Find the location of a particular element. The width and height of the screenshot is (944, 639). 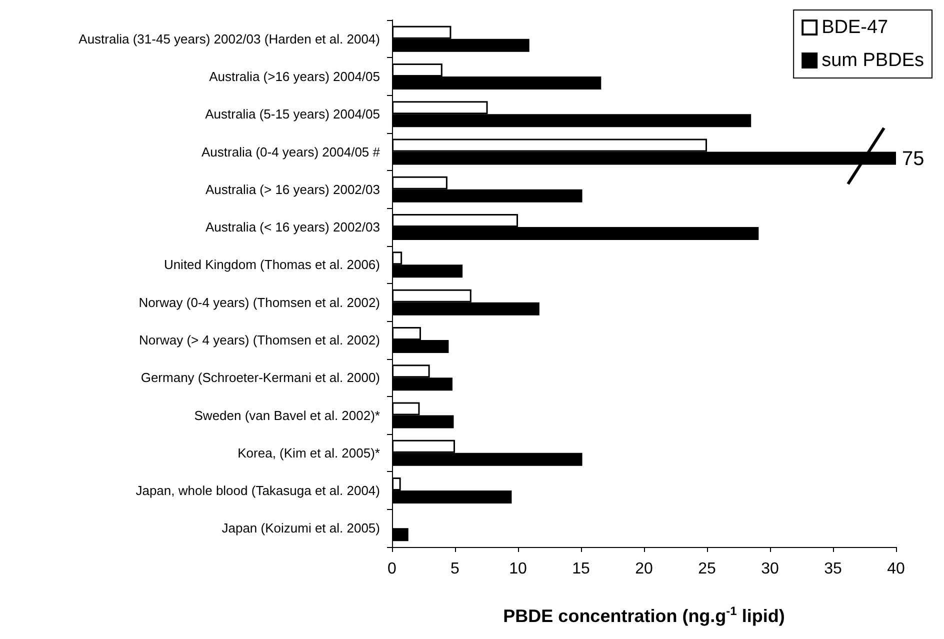

y-tick-label: Japan (Koizumi et al. 2005) is located at coordinates (301, 528).